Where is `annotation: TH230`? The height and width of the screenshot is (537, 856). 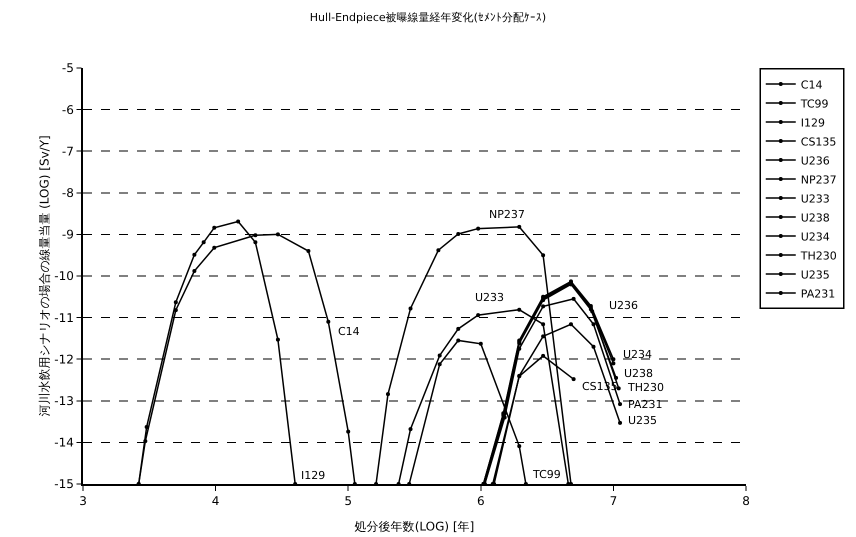 annotation: TH230 is located at coordinates (645, 387).